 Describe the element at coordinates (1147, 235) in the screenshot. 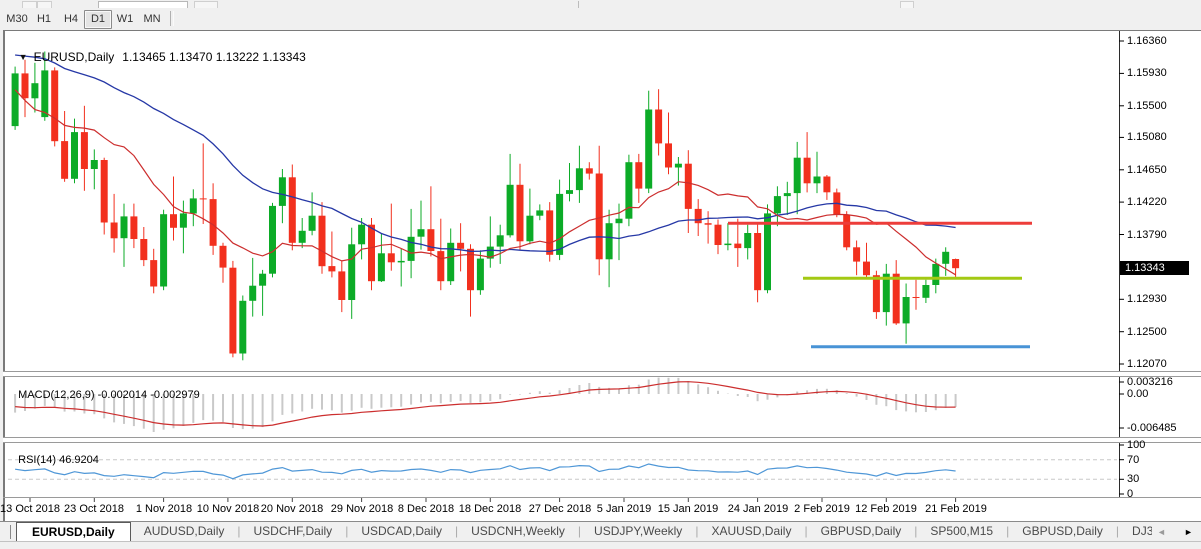

I see `price-axis-label: 1.13790` at that location.